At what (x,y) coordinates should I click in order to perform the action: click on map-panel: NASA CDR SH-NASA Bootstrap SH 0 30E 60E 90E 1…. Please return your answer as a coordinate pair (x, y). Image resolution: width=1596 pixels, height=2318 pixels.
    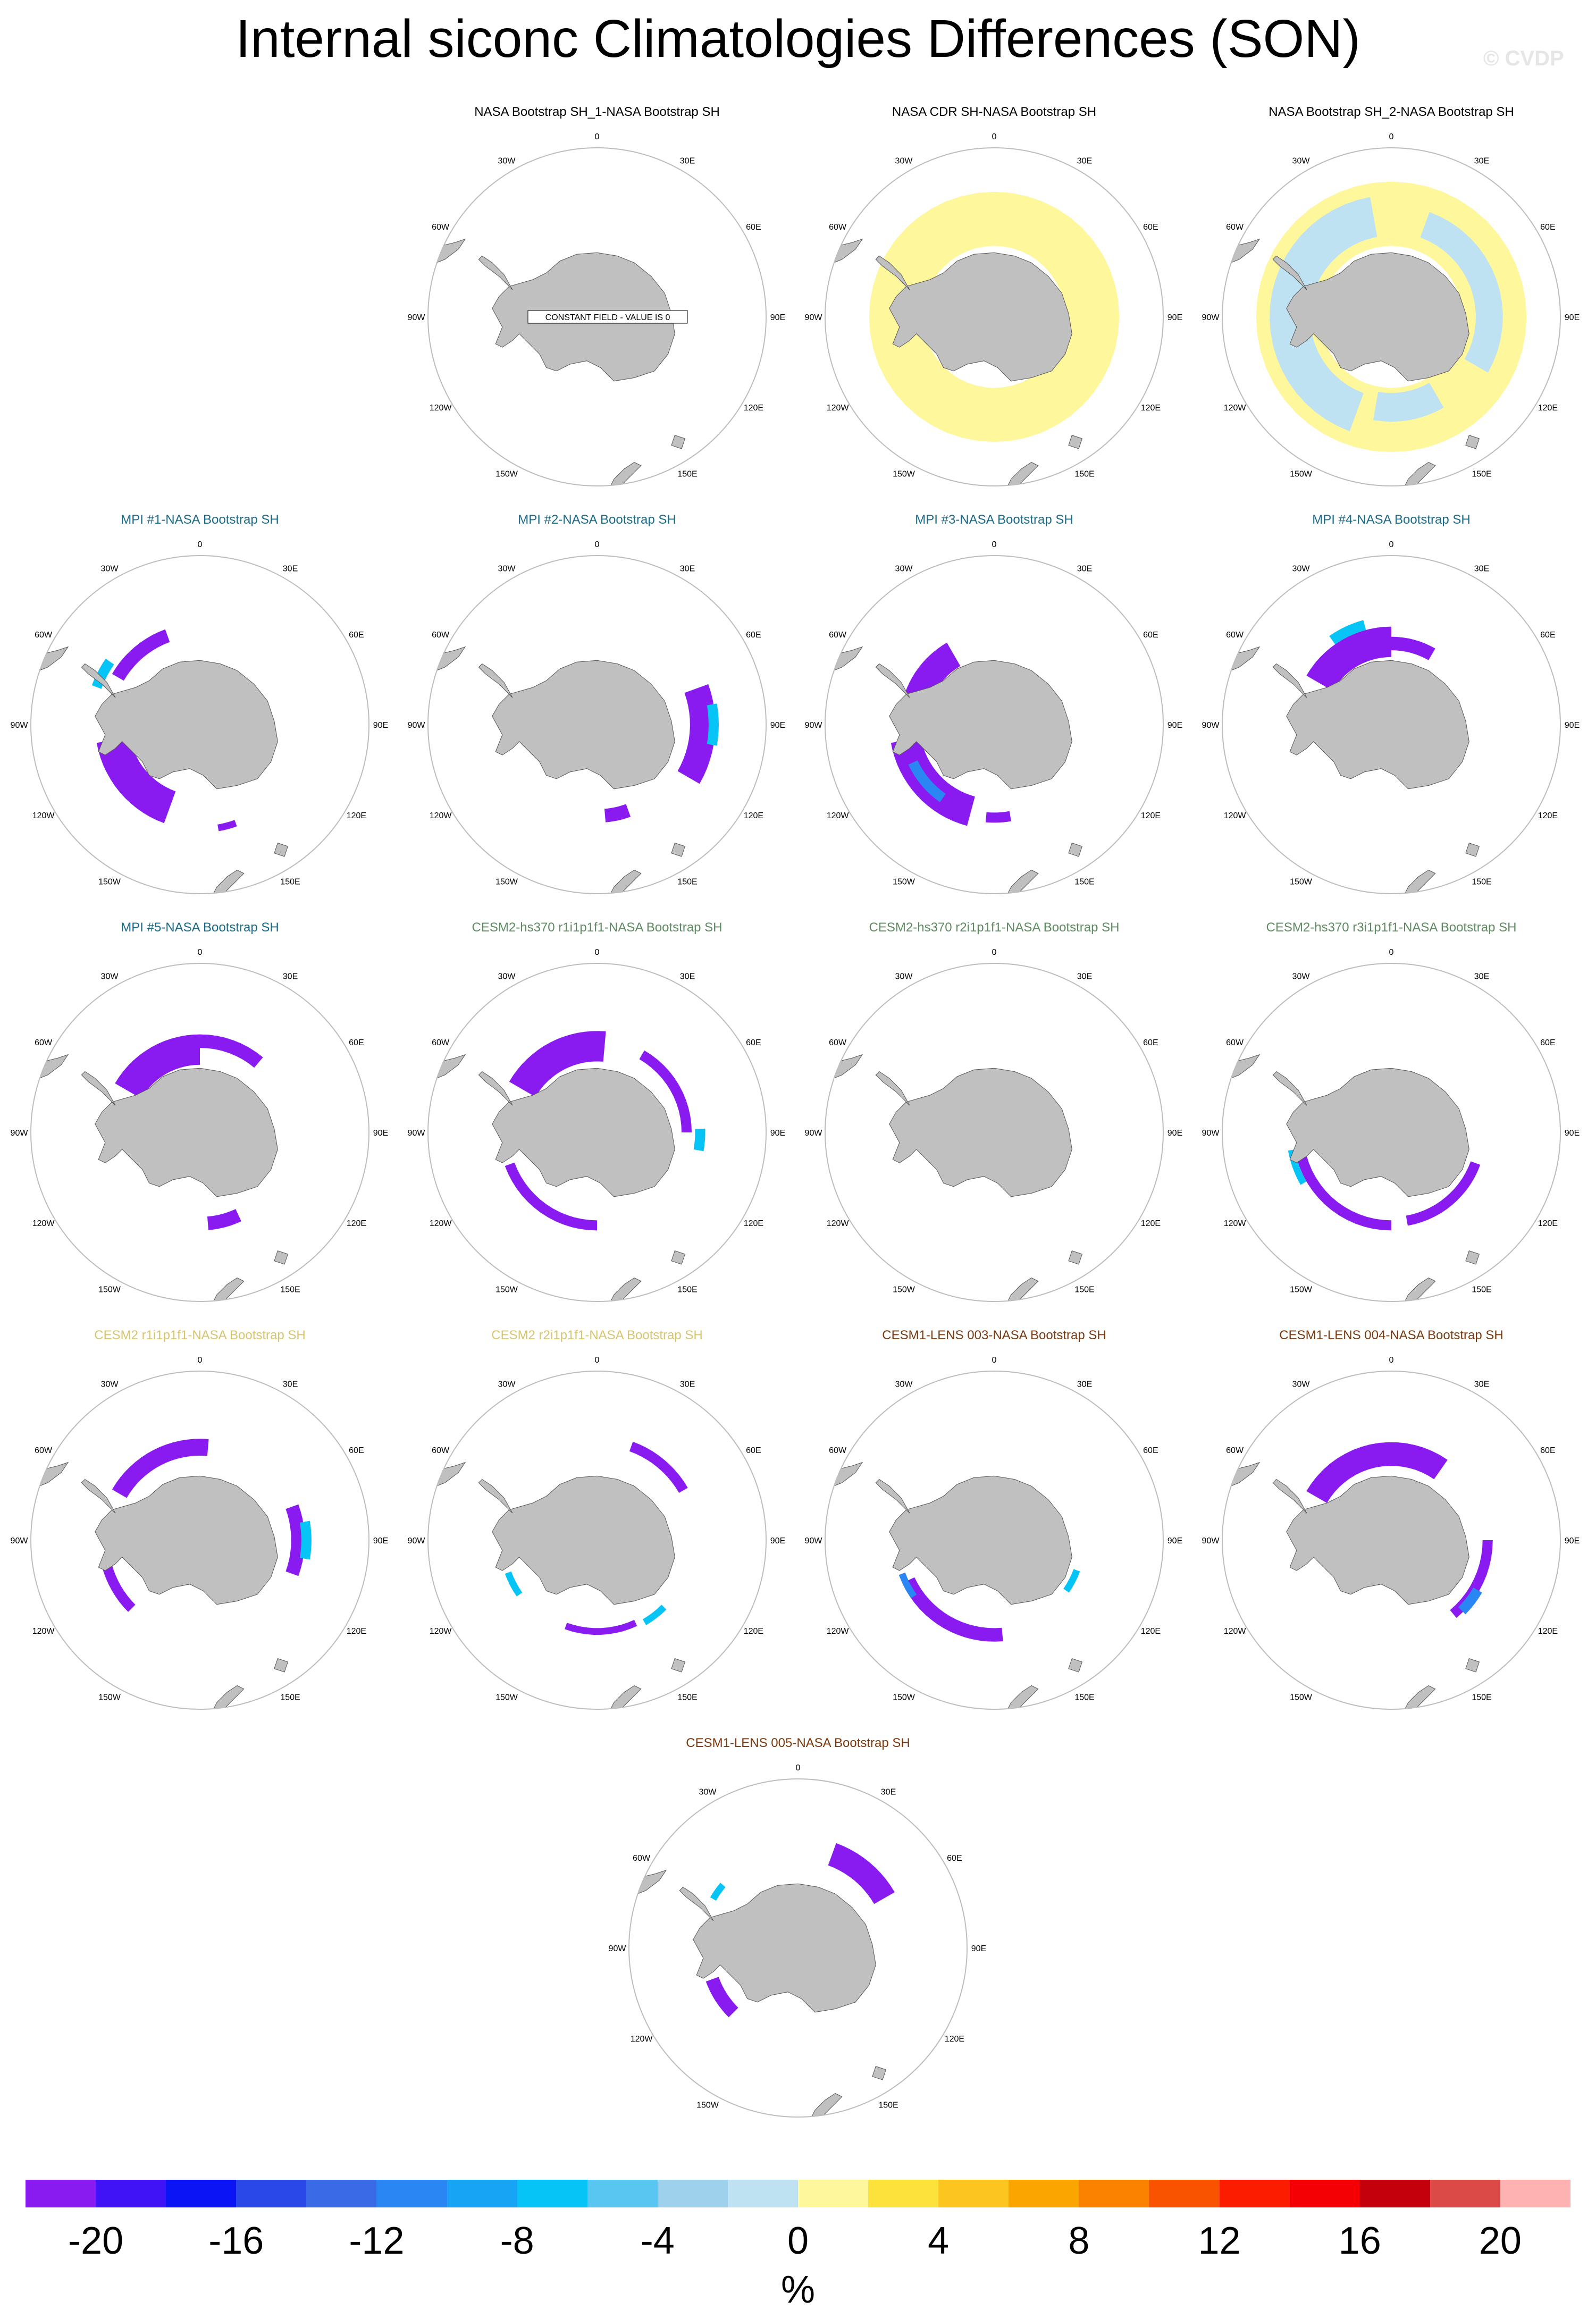
    Looking at the image, I should click on (994, 295).